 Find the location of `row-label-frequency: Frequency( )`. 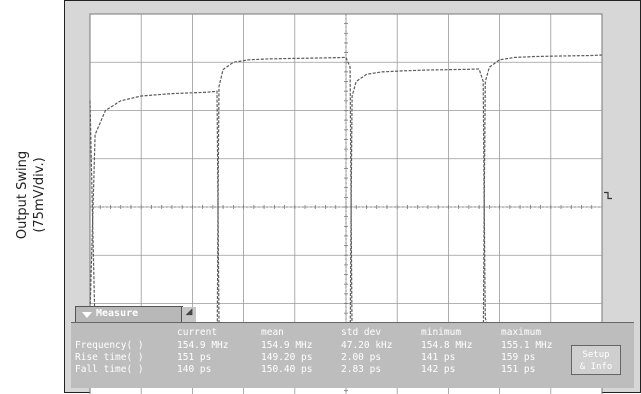

row-label-frequency: Frequency( ) is located at coordinates (109, 345).